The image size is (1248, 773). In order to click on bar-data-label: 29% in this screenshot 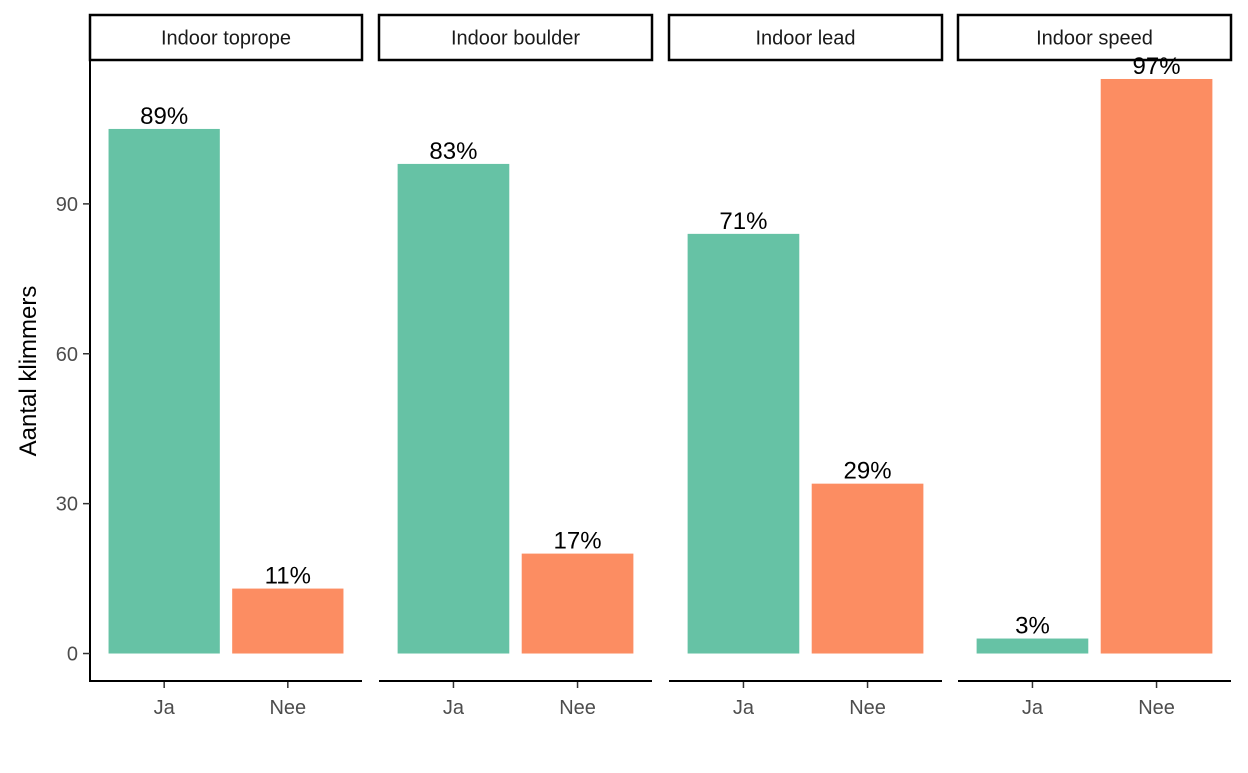, I will do `click(868, 471)`.